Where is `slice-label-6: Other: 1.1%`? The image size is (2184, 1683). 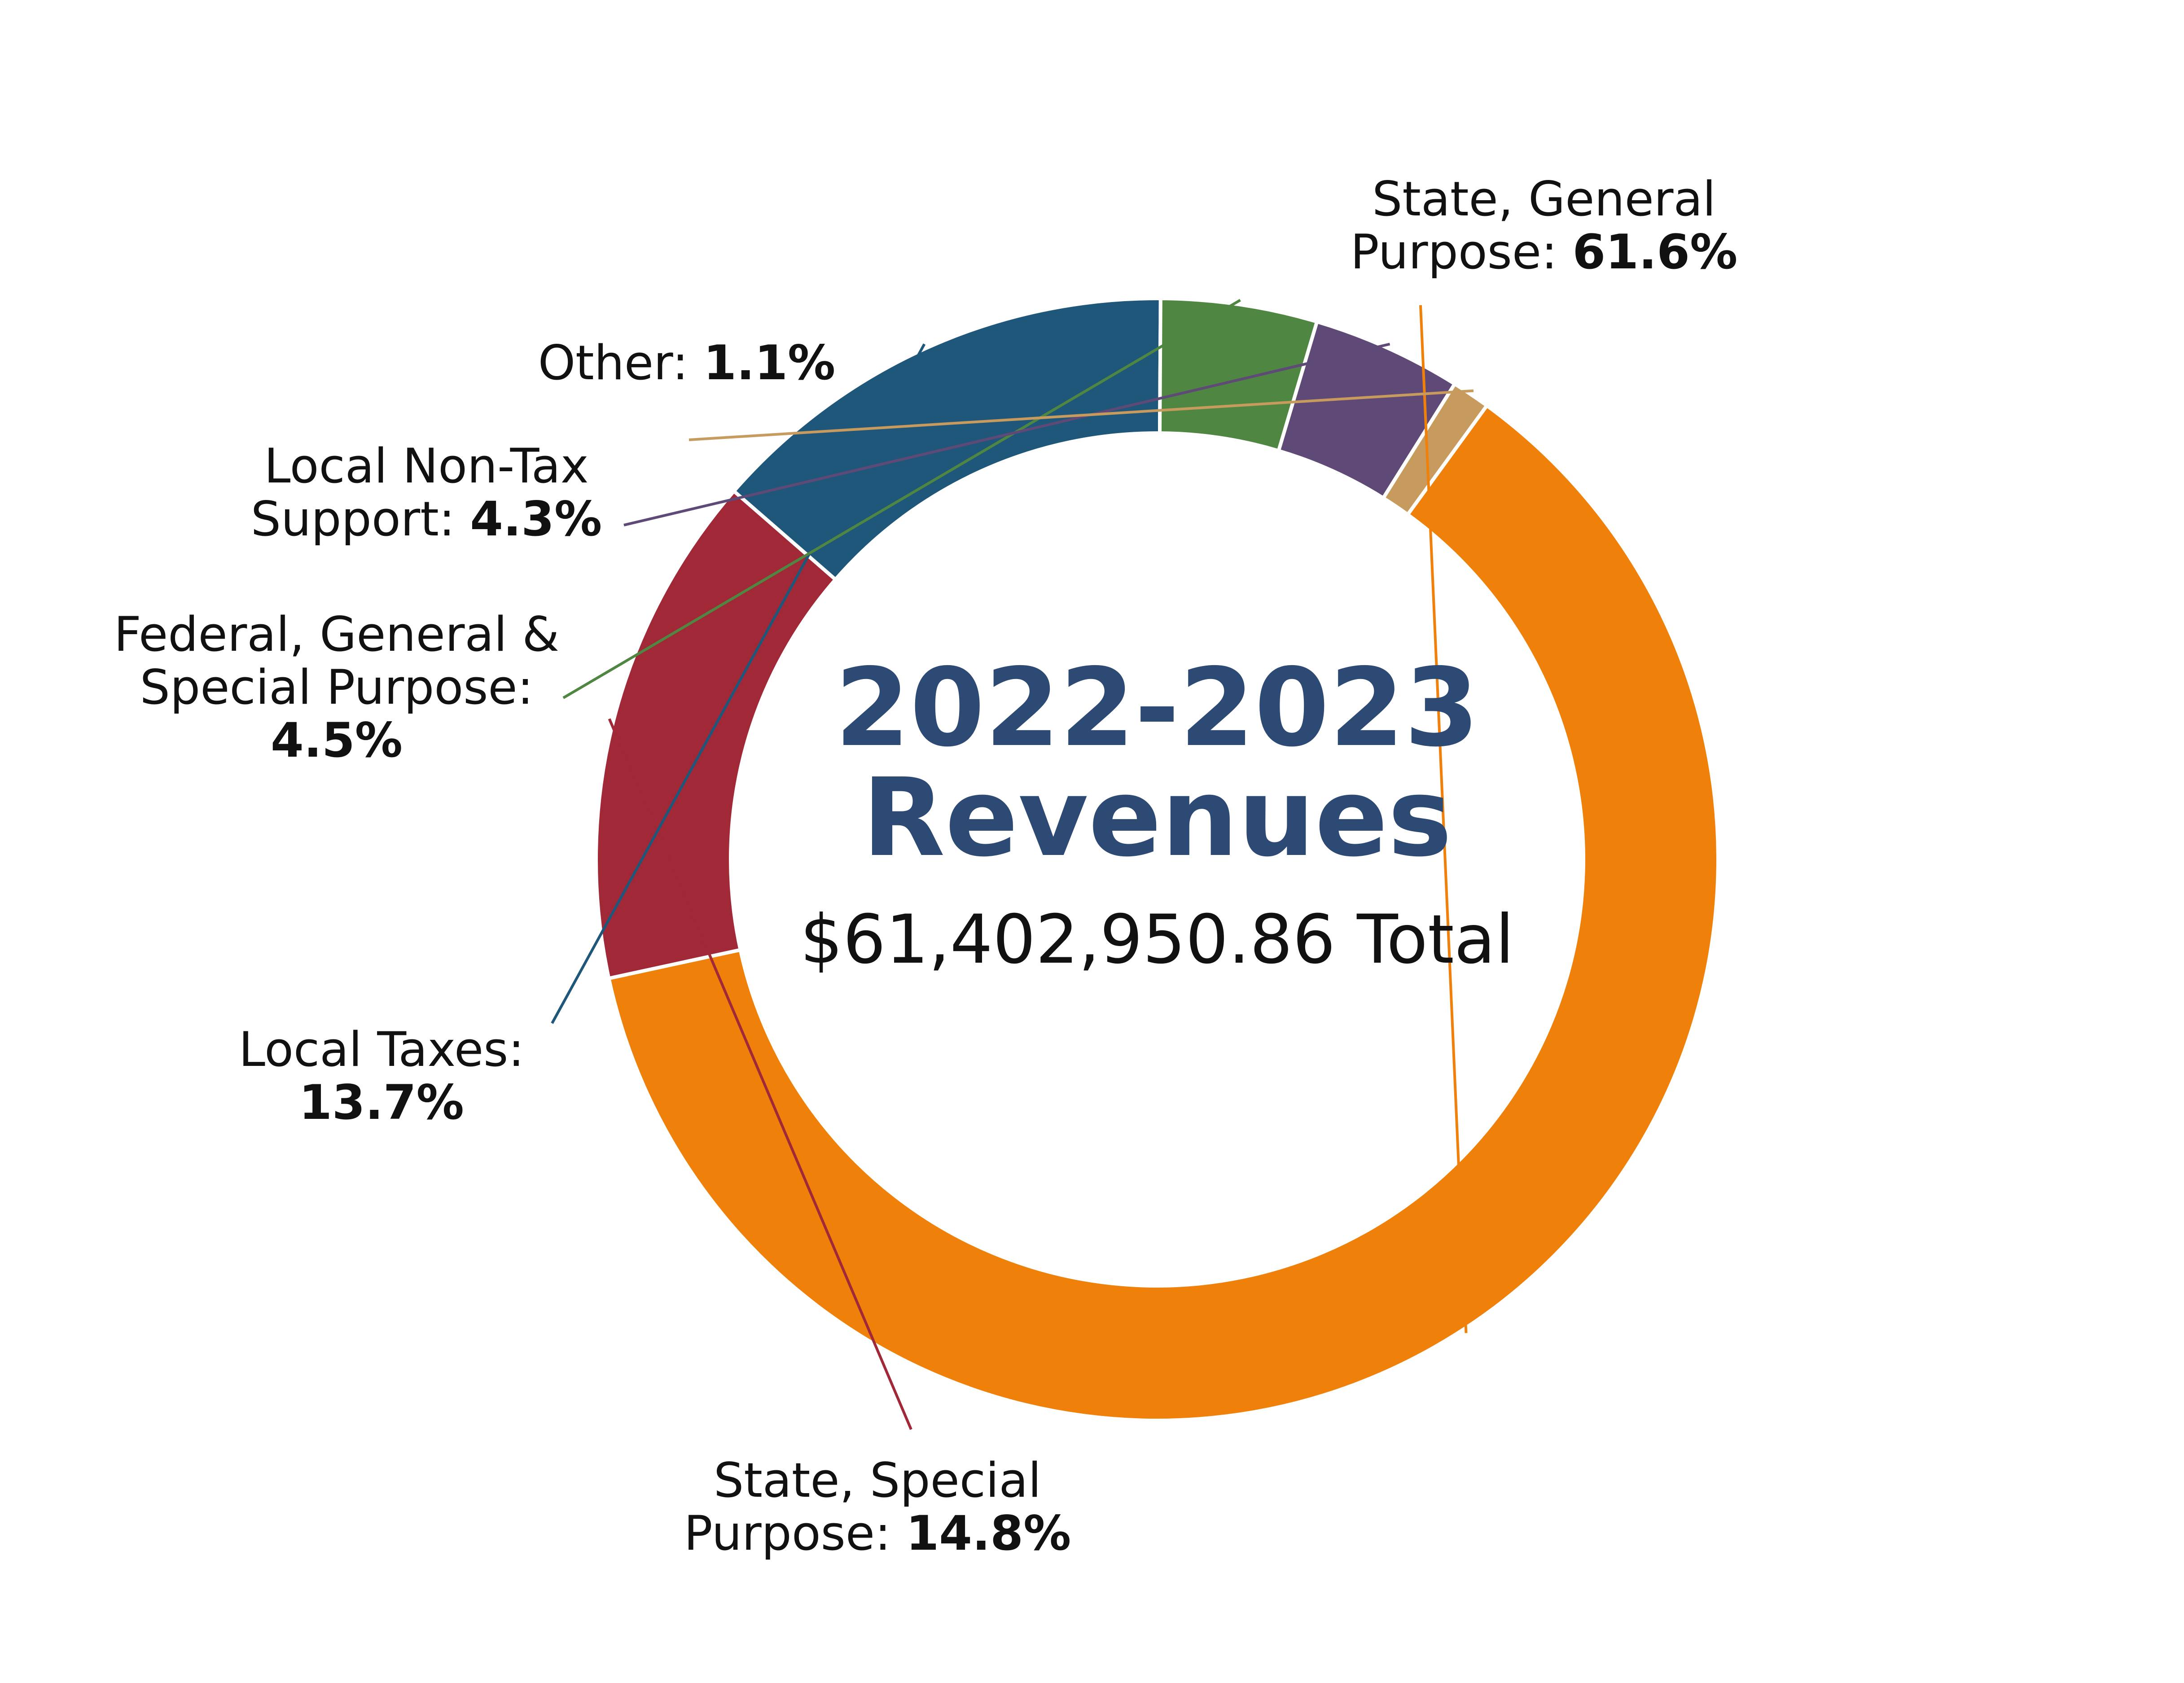 slice-label-6: Other: 1.1% is located at coordinates (687, 362).